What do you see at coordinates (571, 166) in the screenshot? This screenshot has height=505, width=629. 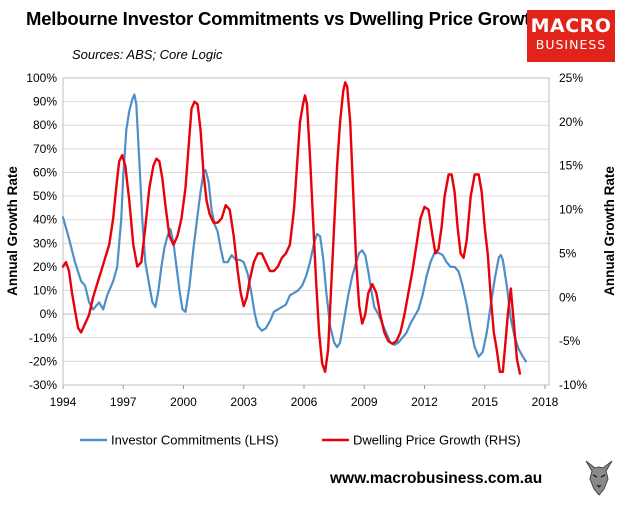 I see `y-right-tick-label: 15%` at bounding box center [571, 166].